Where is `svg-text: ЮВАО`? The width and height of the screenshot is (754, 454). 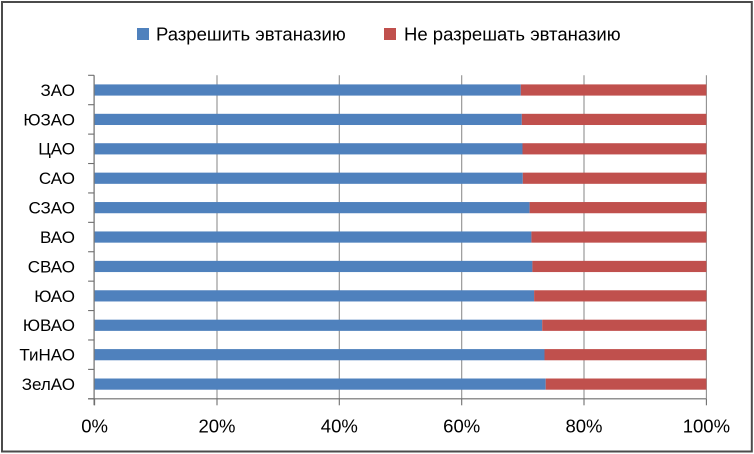 svg-text: ЮВАО is located at coordinates (49, 325).